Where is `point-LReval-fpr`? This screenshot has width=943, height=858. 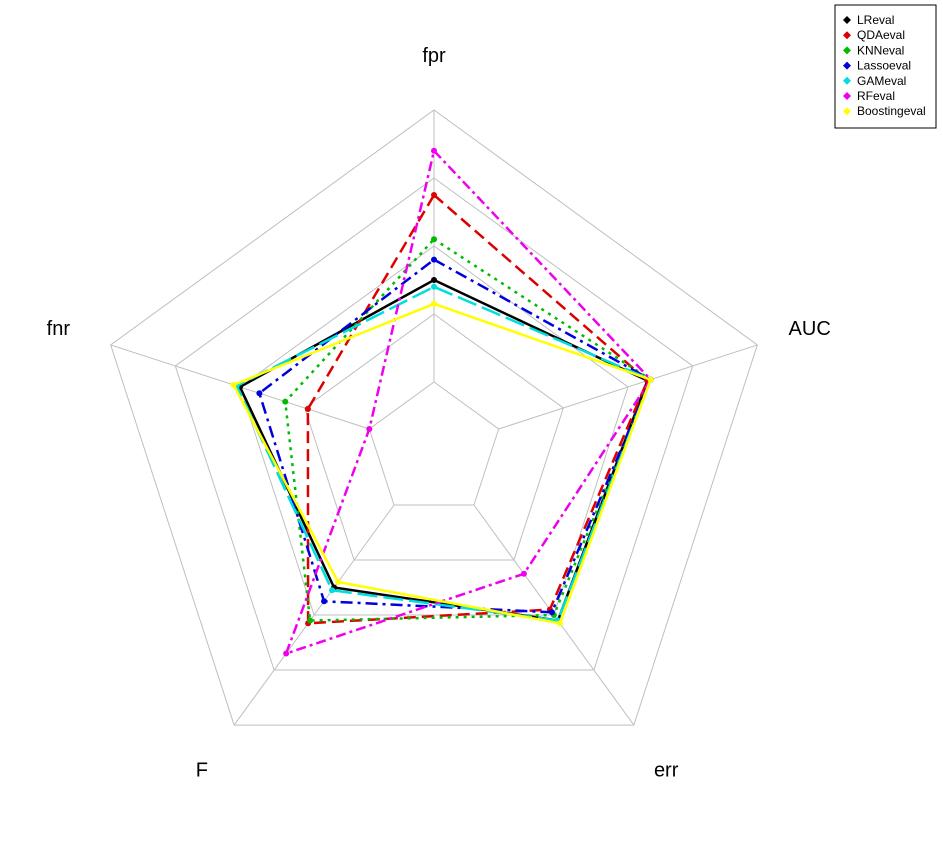 point-LReval-fpr is located at coordinates (434, 280).